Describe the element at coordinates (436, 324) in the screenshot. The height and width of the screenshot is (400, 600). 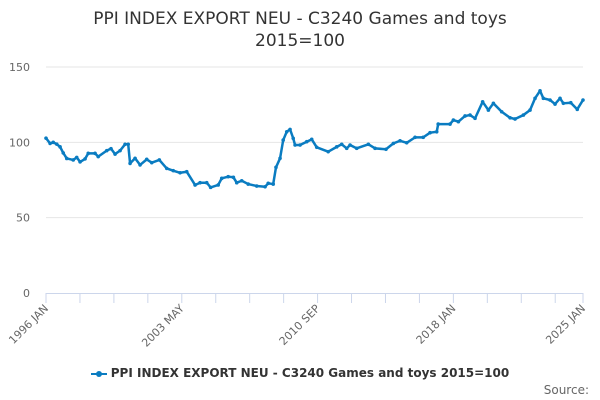
I see `x-tick-label: 2018 JAN` at that location.